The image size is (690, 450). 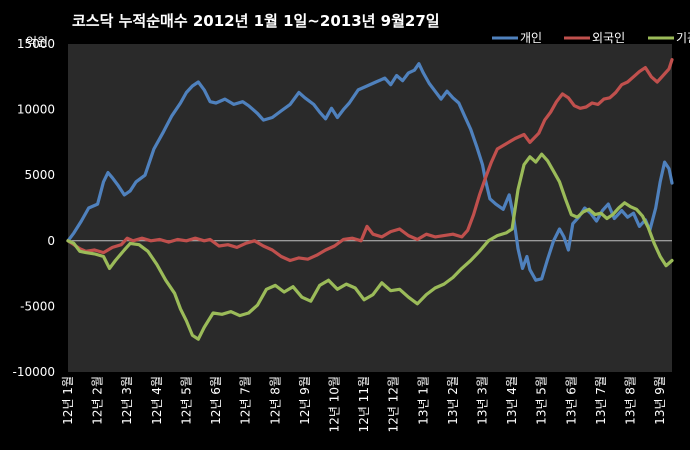 I want to click on x-tick-label: 13년 5월, so click(x=542, y=400).